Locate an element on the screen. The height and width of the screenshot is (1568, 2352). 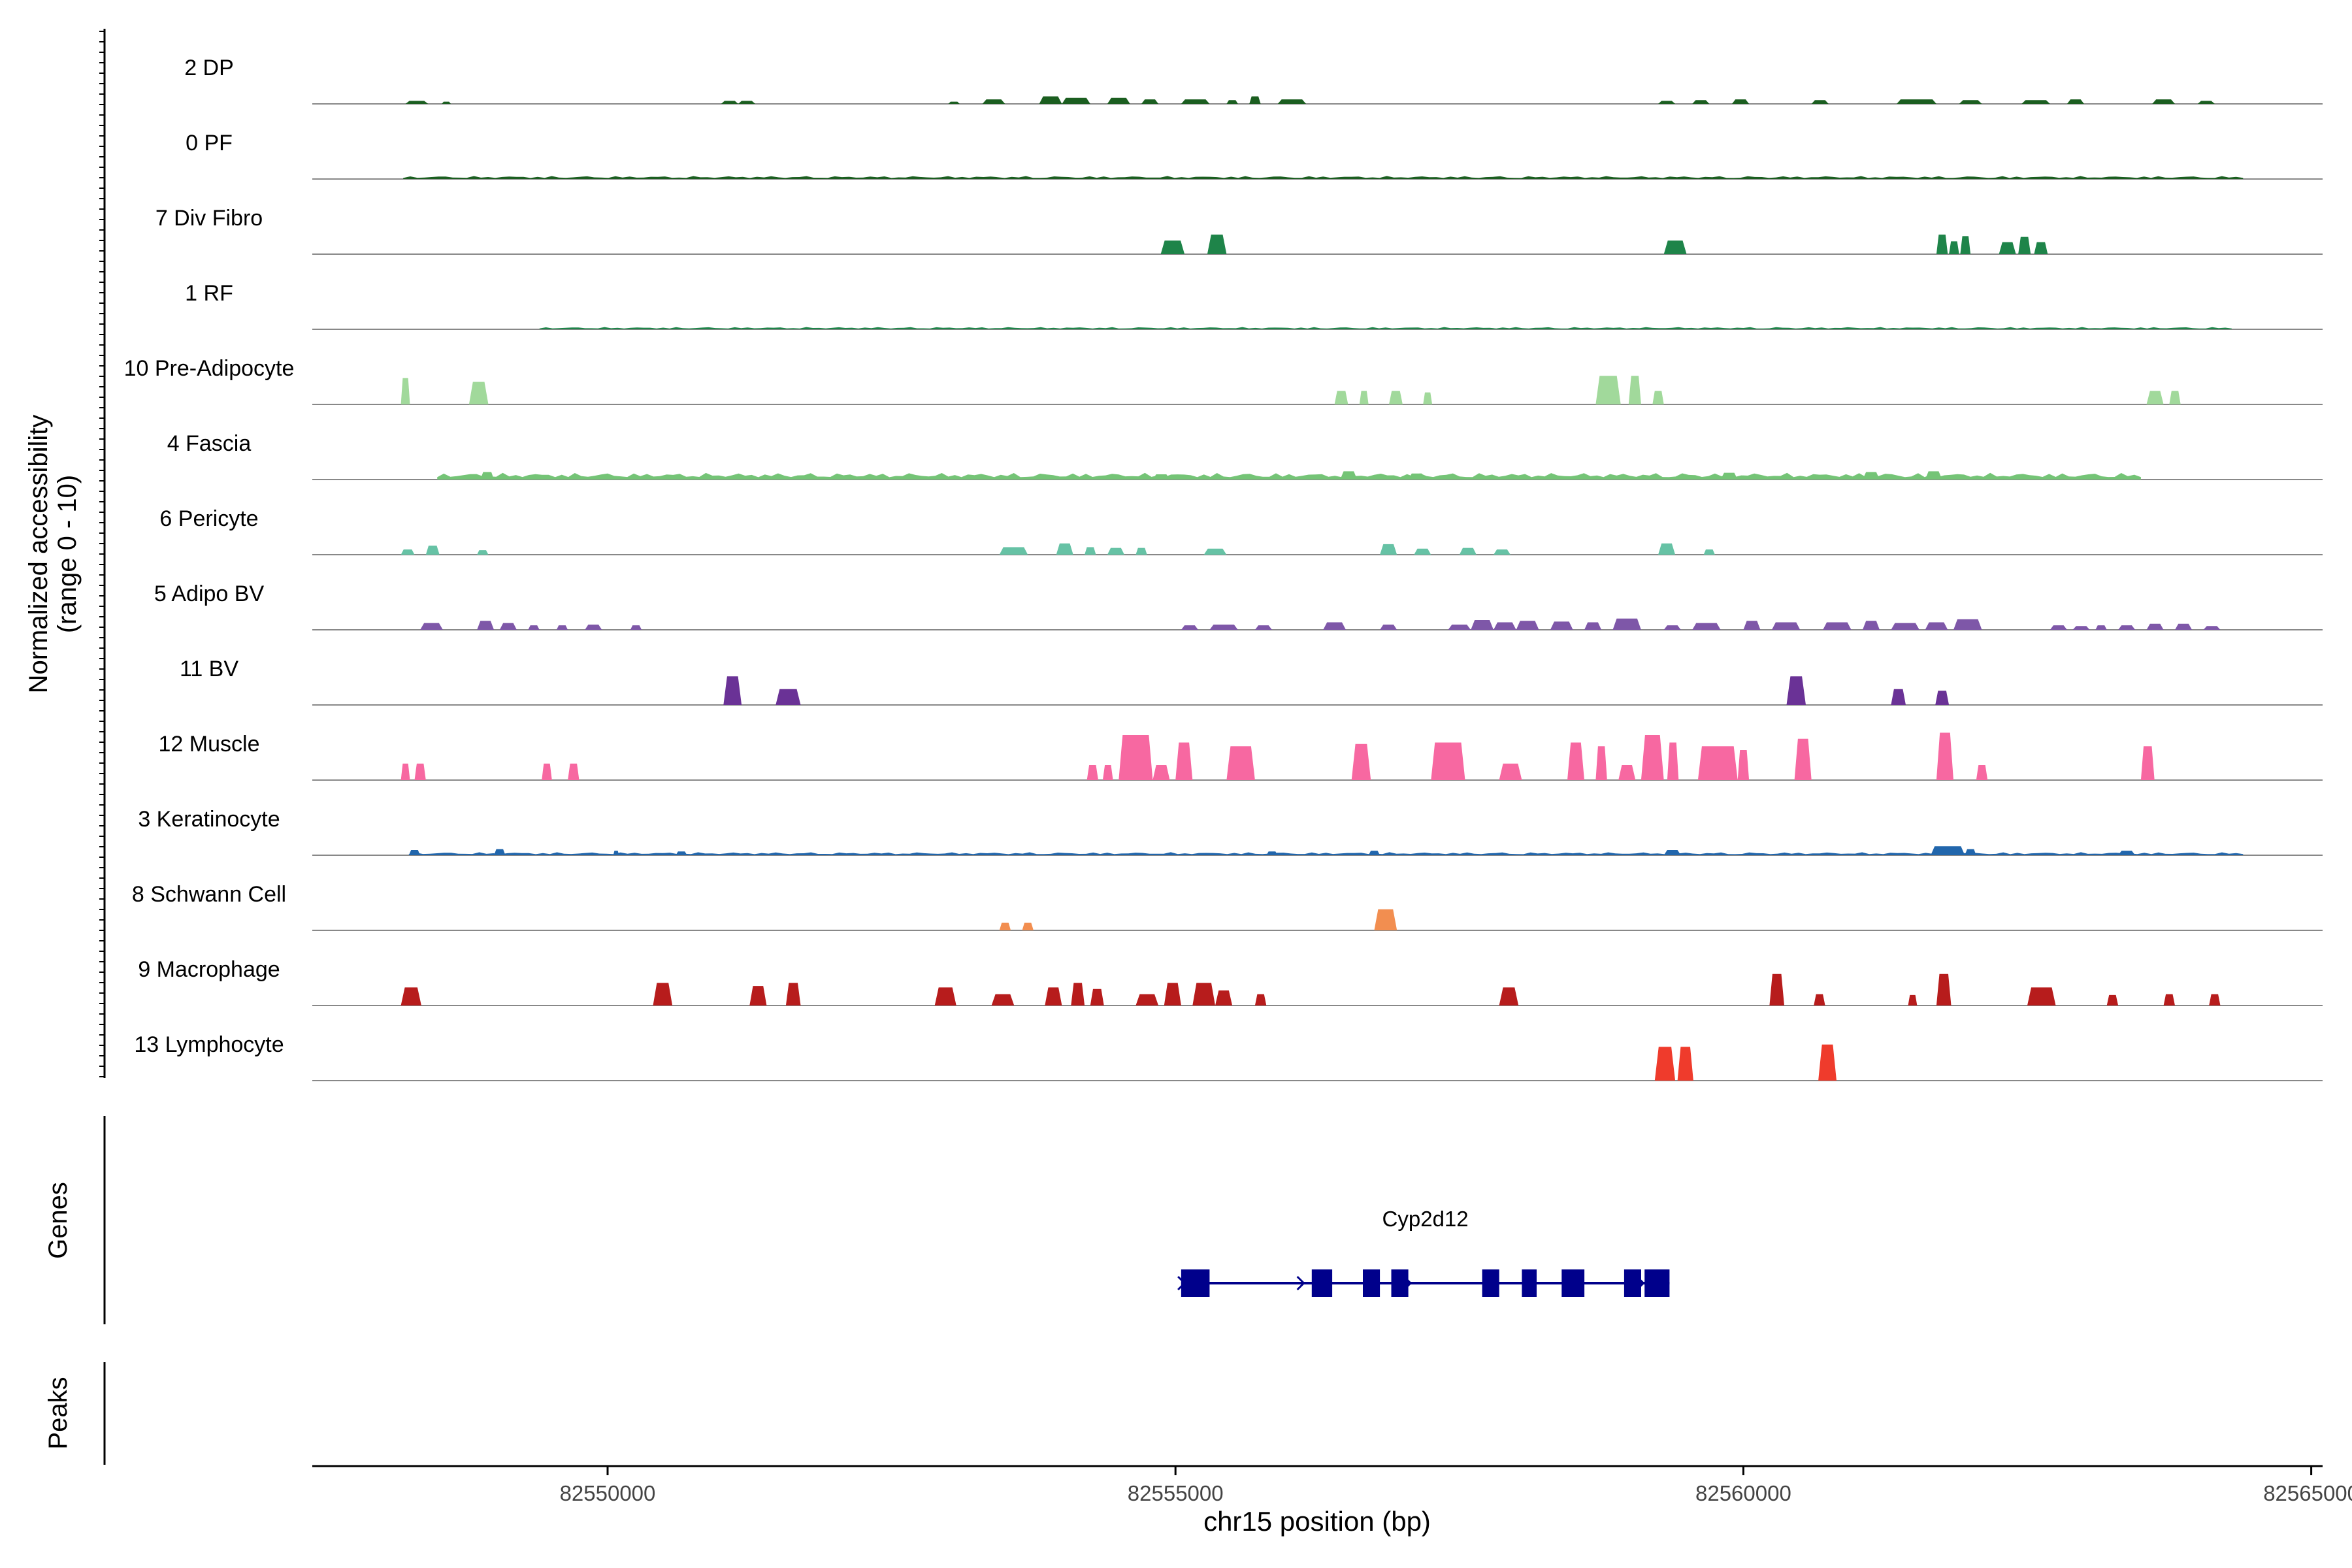
track-label: 13 Lymphocyte is located at coordinates (209, 1044).